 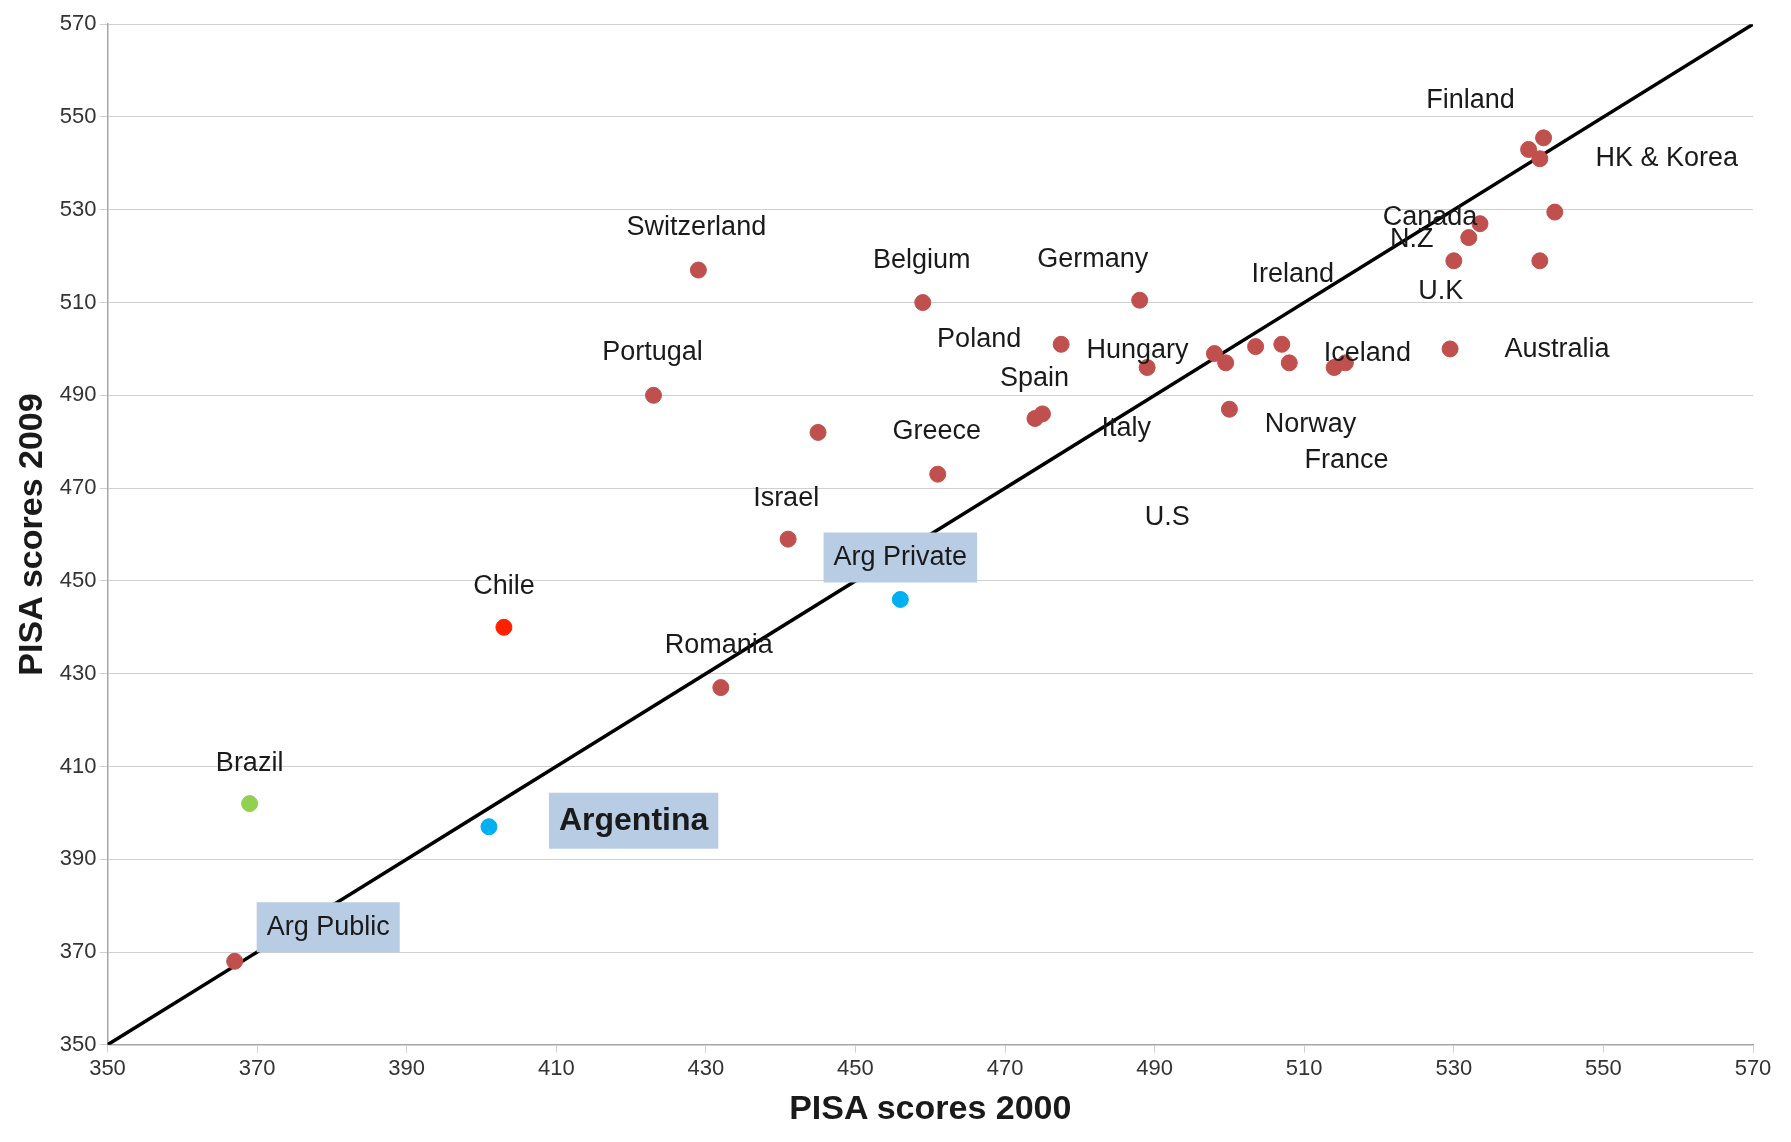 I want to click on x-tick-label: 530, so click(x=1454, y=1068).